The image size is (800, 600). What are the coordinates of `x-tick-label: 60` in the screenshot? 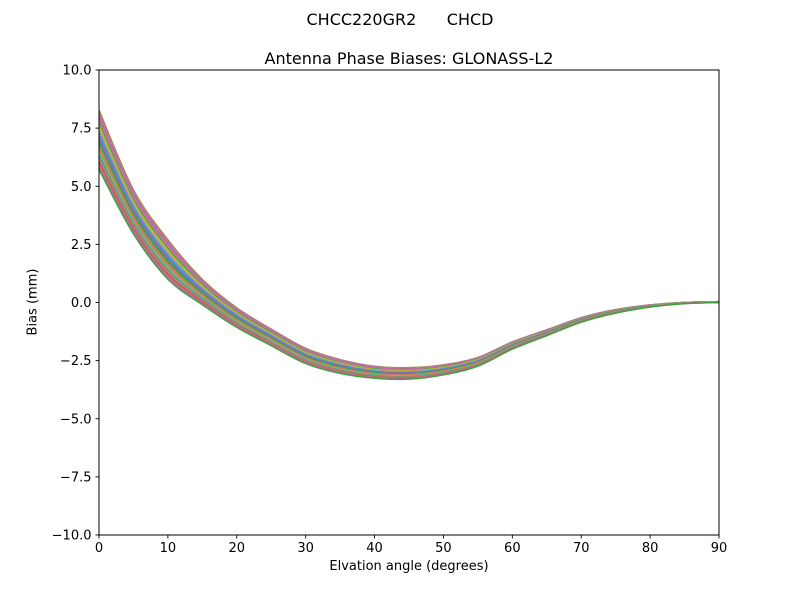 It's located at (512, 548).